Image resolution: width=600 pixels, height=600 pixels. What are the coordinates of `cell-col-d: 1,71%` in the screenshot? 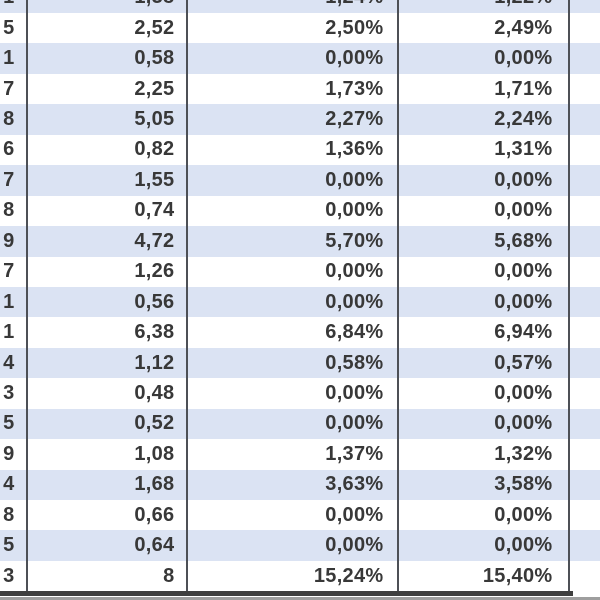 It's located at (484, 89).